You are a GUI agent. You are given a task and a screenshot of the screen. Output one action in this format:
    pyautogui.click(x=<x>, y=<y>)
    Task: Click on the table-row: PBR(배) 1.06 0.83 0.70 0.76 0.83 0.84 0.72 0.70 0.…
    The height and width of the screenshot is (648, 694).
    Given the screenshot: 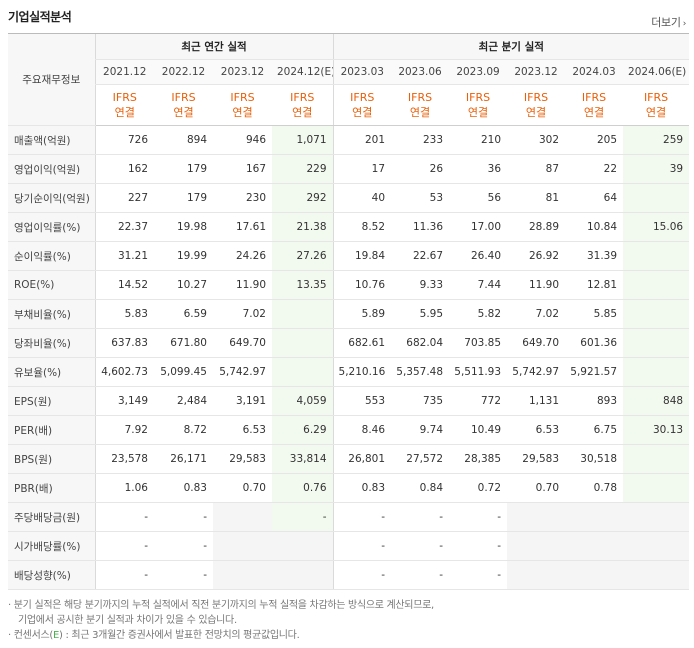 What is the action you would take?
    pyautogui.click(x=349, y=488)
    